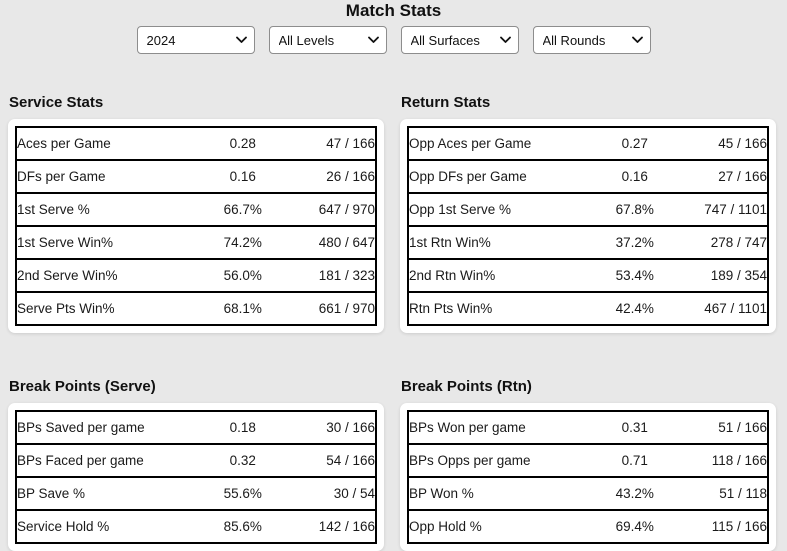 The width and height of the screenshot is (787, 551). What do you see at coordinates (466, 386) in the screenshot?
I see `break-points-rtn-title: Break Points (Rtn)` at bounding box center [466, 386].